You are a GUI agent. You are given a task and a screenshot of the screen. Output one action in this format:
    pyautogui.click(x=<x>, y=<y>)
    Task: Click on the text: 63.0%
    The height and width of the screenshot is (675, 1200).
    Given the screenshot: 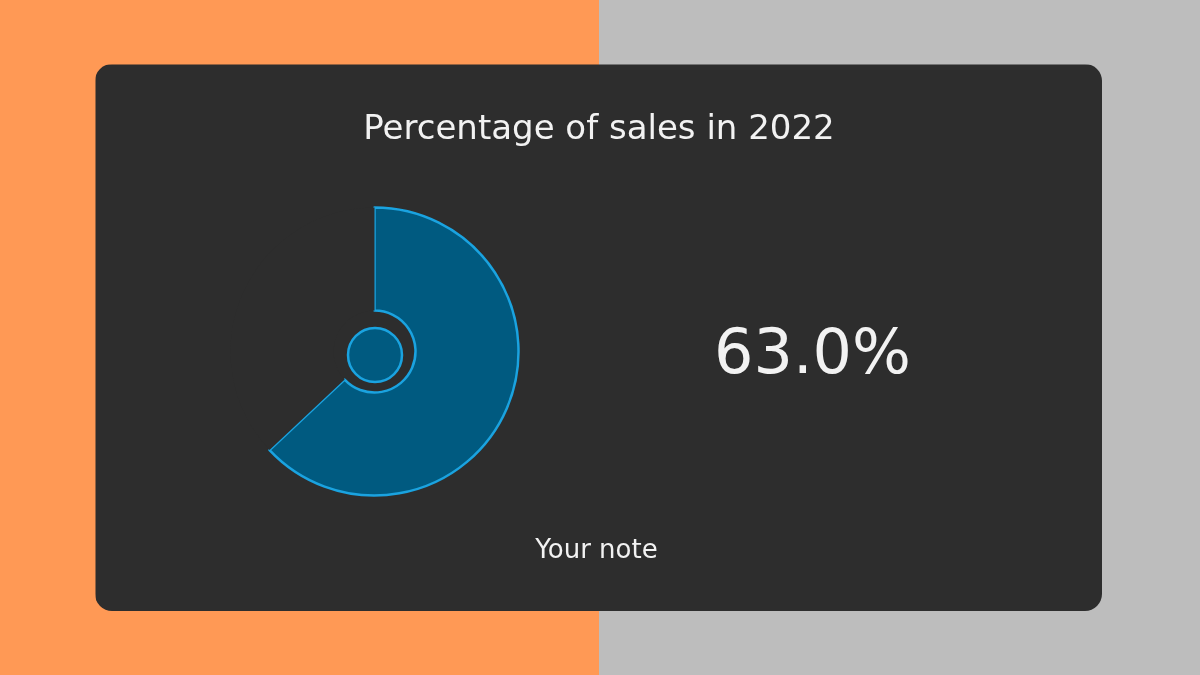 What is the action you would take?
    pyautogui.click(x=812, y=351)
    